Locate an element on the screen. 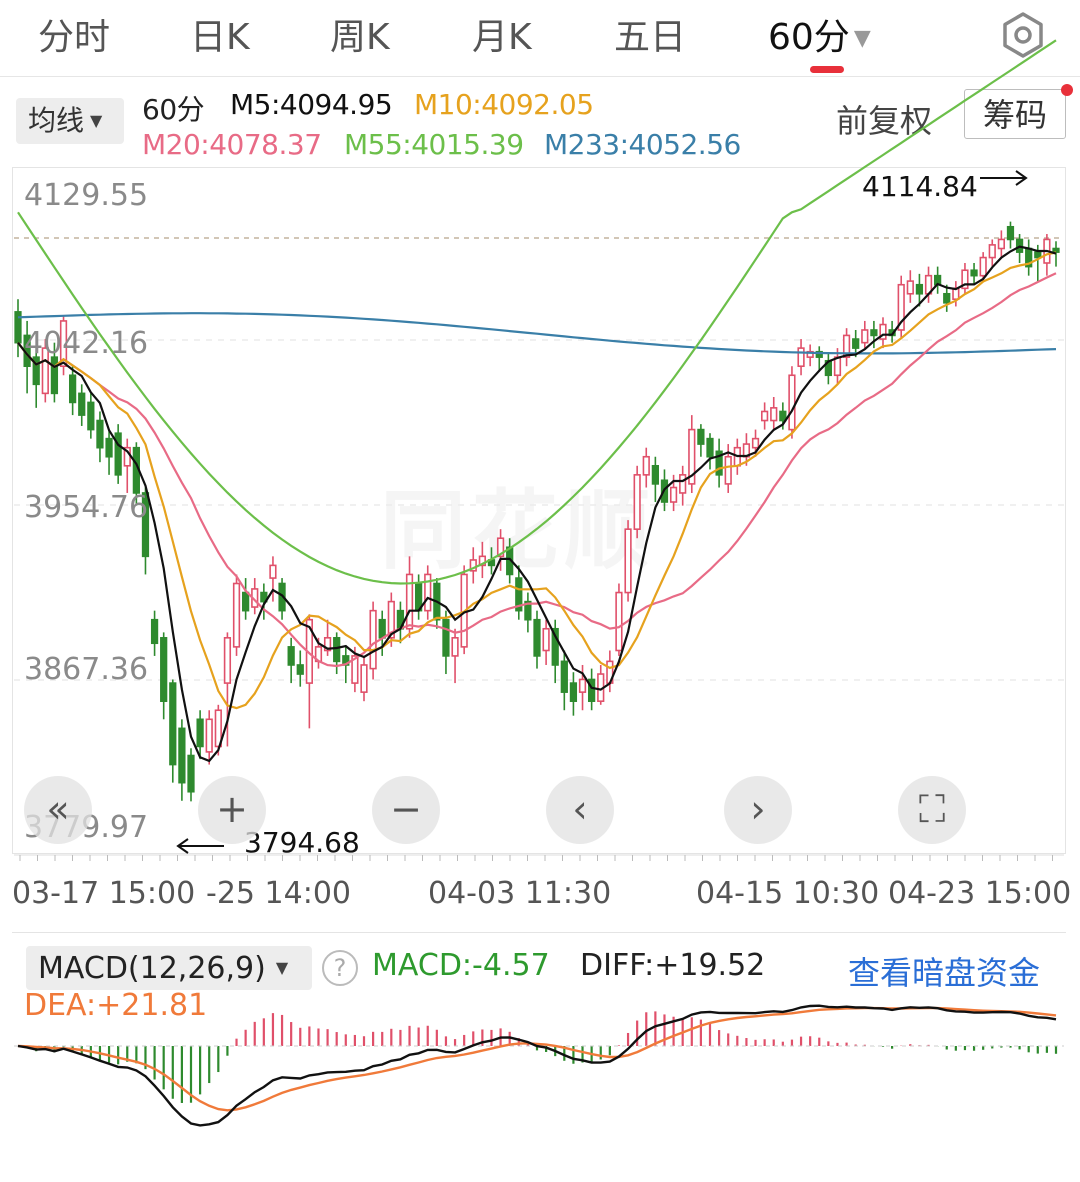 The width and height of the screenshot is (1080, 1182). high-arrow-icon is located at coordinates (1004, 178).